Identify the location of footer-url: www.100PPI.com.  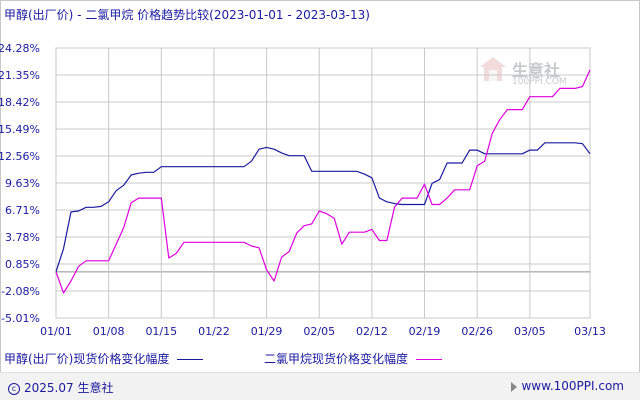
(572, 386).